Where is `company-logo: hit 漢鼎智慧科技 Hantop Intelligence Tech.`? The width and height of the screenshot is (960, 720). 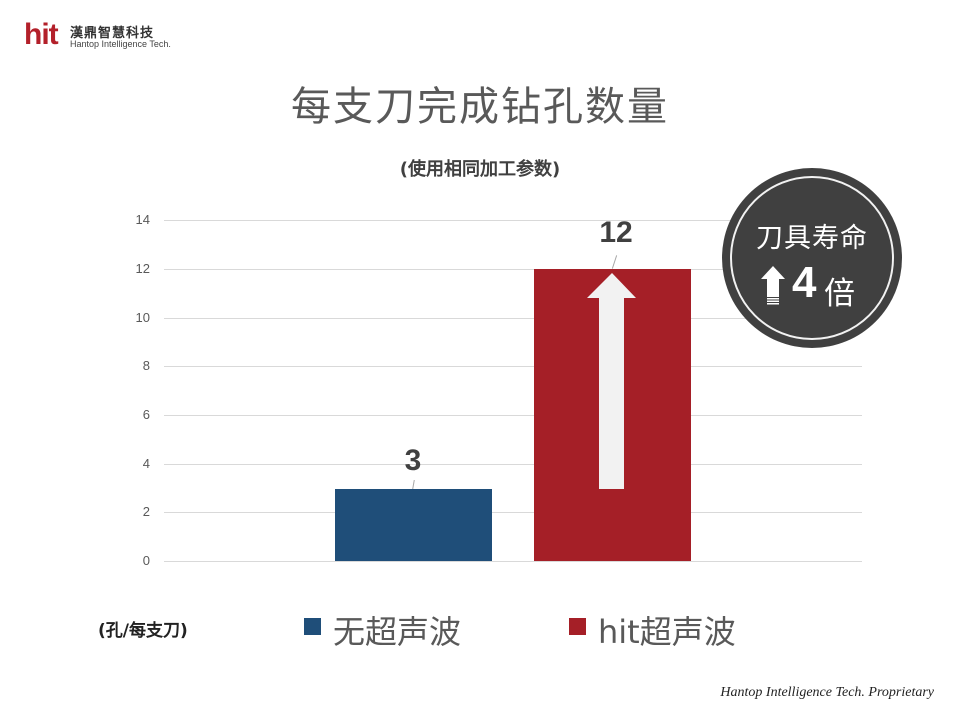 company-logo: hit 漢鼎智慧科技 Hantop Intelligence Tech. is located at coordinates (97, 36).